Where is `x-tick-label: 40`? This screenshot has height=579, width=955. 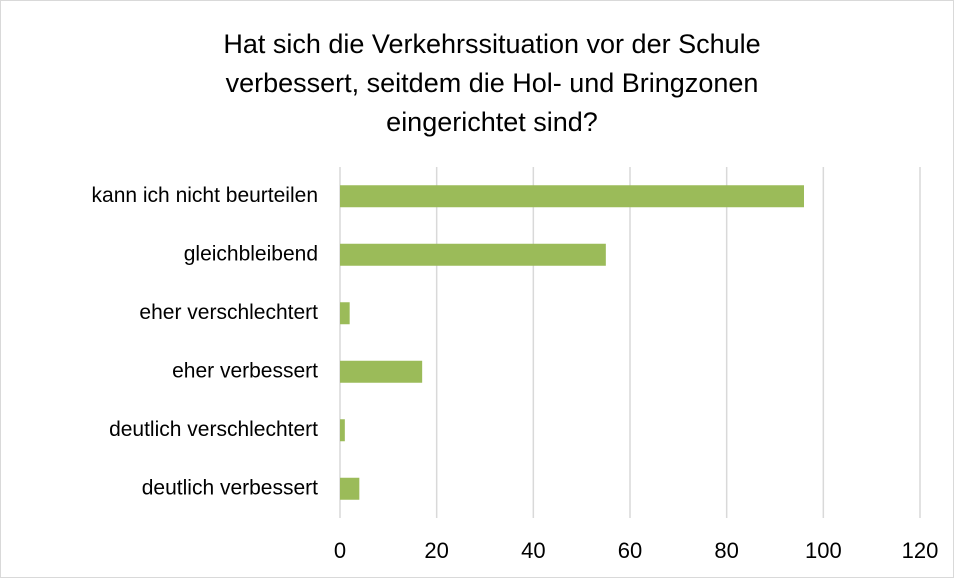 x-tick-label: 40 is located at coordinates (533, 550).